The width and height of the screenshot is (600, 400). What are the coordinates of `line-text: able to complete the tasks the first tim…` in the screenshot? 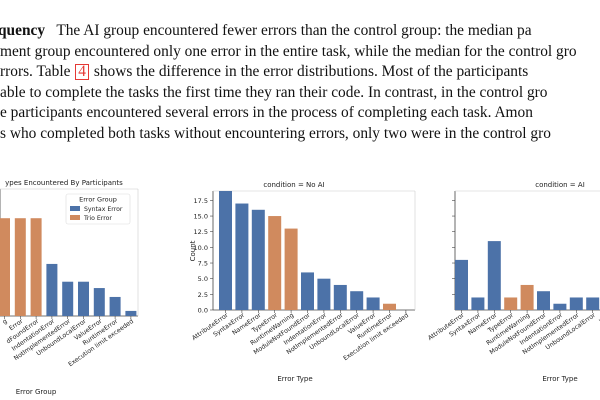 It's located at (274, 92).